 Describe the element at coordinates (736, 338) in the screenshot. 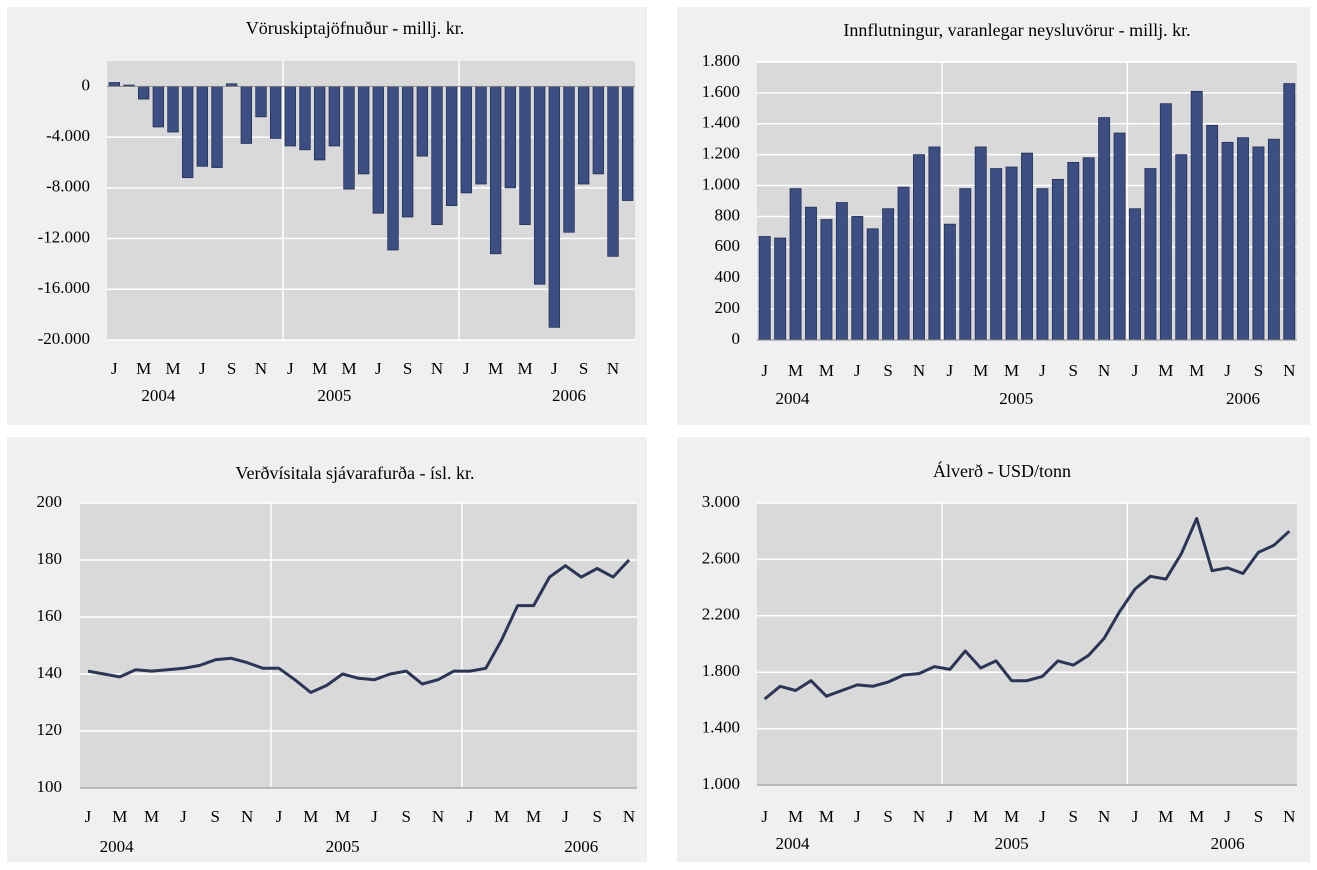

I see `y-tick-label: 0` at that location.